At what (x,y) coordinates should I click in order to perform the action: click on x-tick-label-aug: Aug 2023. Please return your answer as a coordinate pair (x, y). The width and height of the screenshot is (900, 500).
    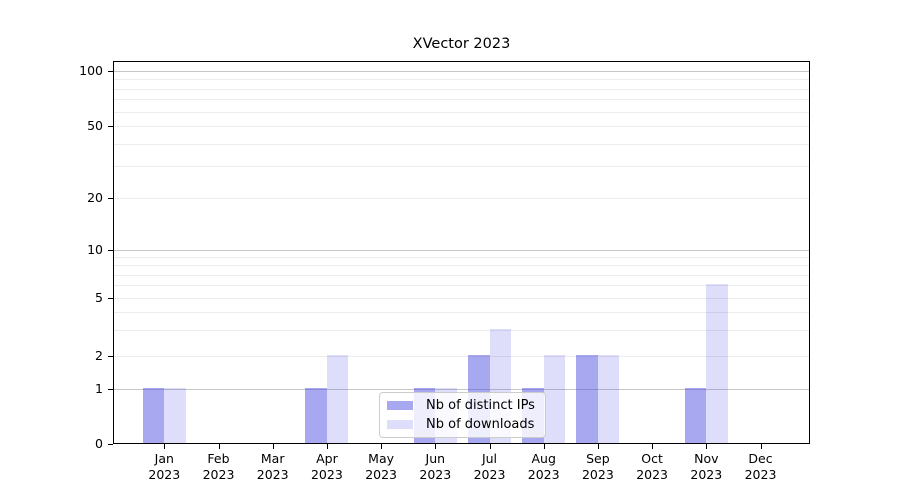
    Looking at the image, I should click on (544, 466).